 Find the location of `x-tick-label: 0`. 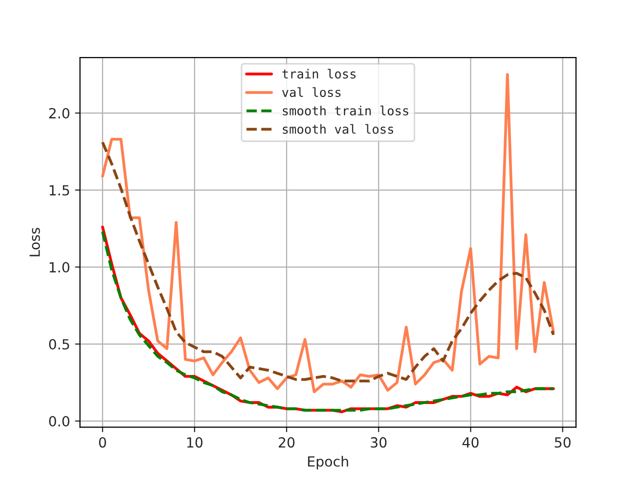

x-tick-label: 0 is located at coordinates (102, 442).